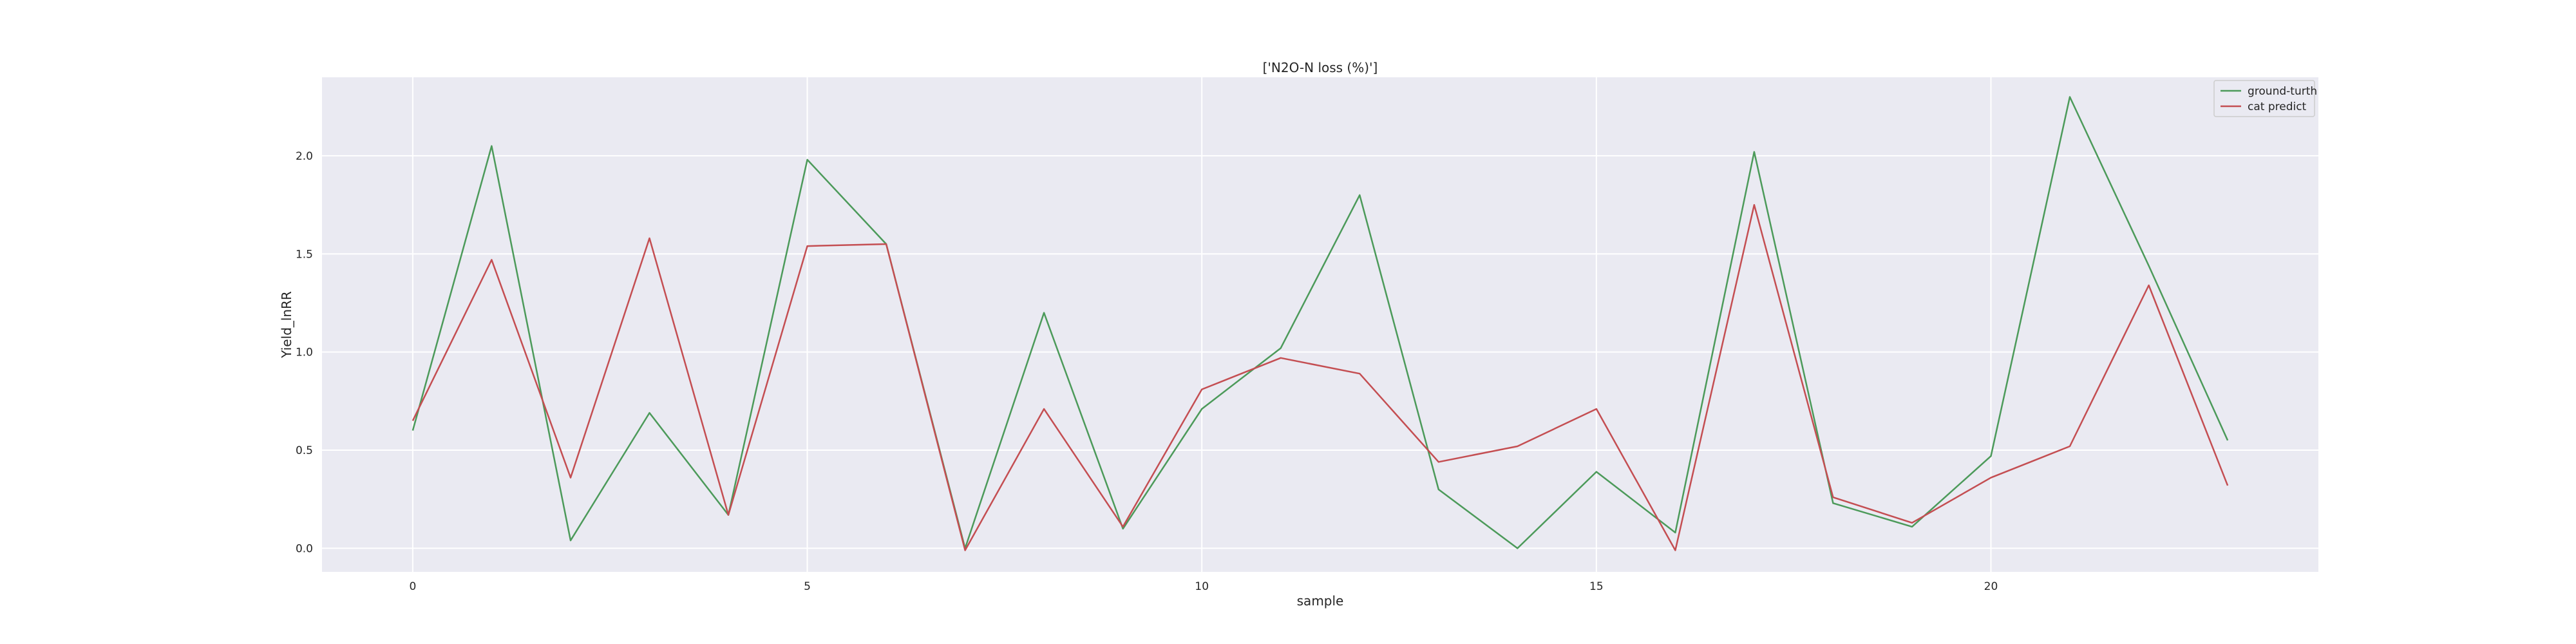  I want to click on legend-box, so click(2264, 99).